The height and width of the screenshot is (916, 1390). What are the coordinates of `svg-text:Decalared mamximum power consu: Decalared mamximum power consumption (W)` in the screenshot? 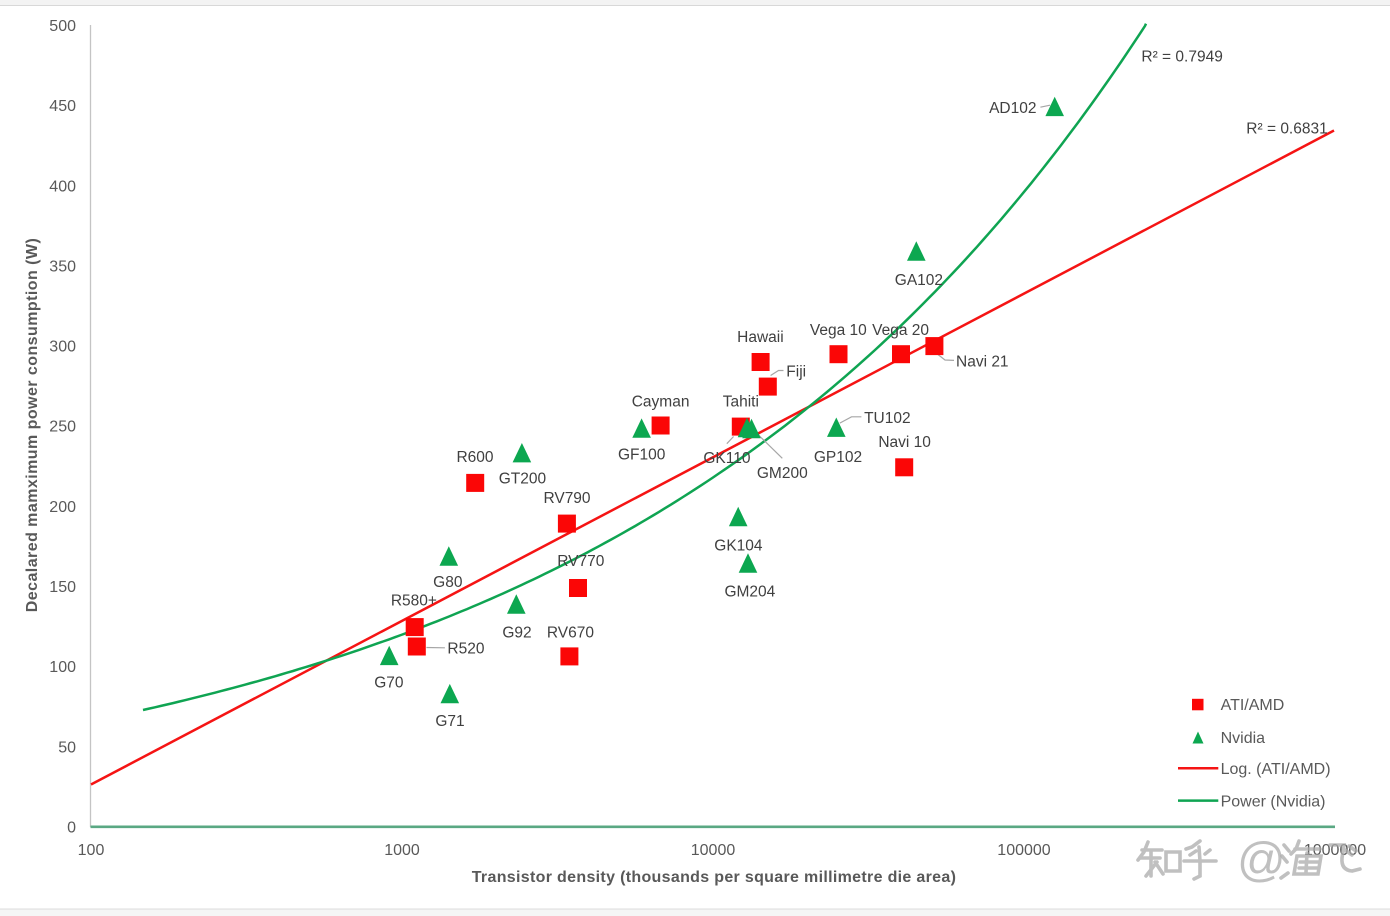 It's located at (32, 425).